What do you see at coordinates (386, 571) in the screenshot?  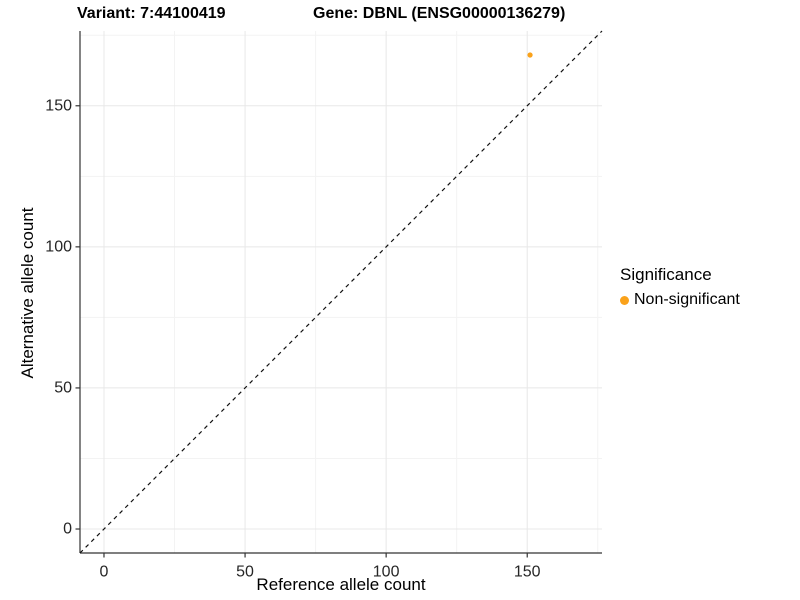 I see `x-tick-label: 100` at bounding box center [386, 571].